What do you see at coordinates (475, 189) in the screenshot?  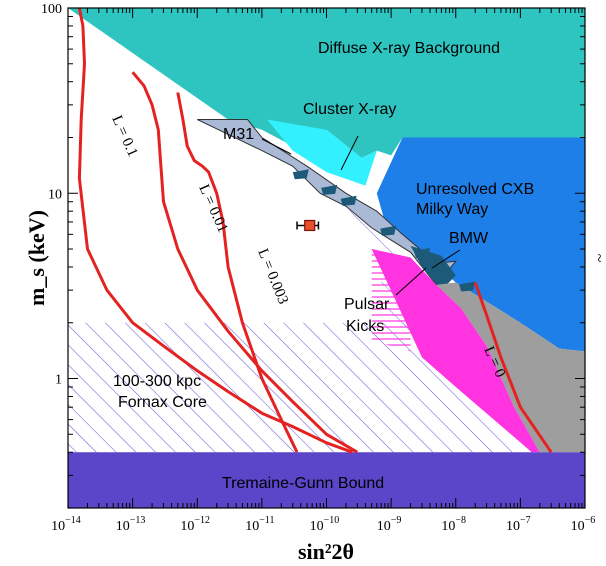 I see `label-unresolved-cxb: Unresolved CXB` at bounding box center [475, 189].